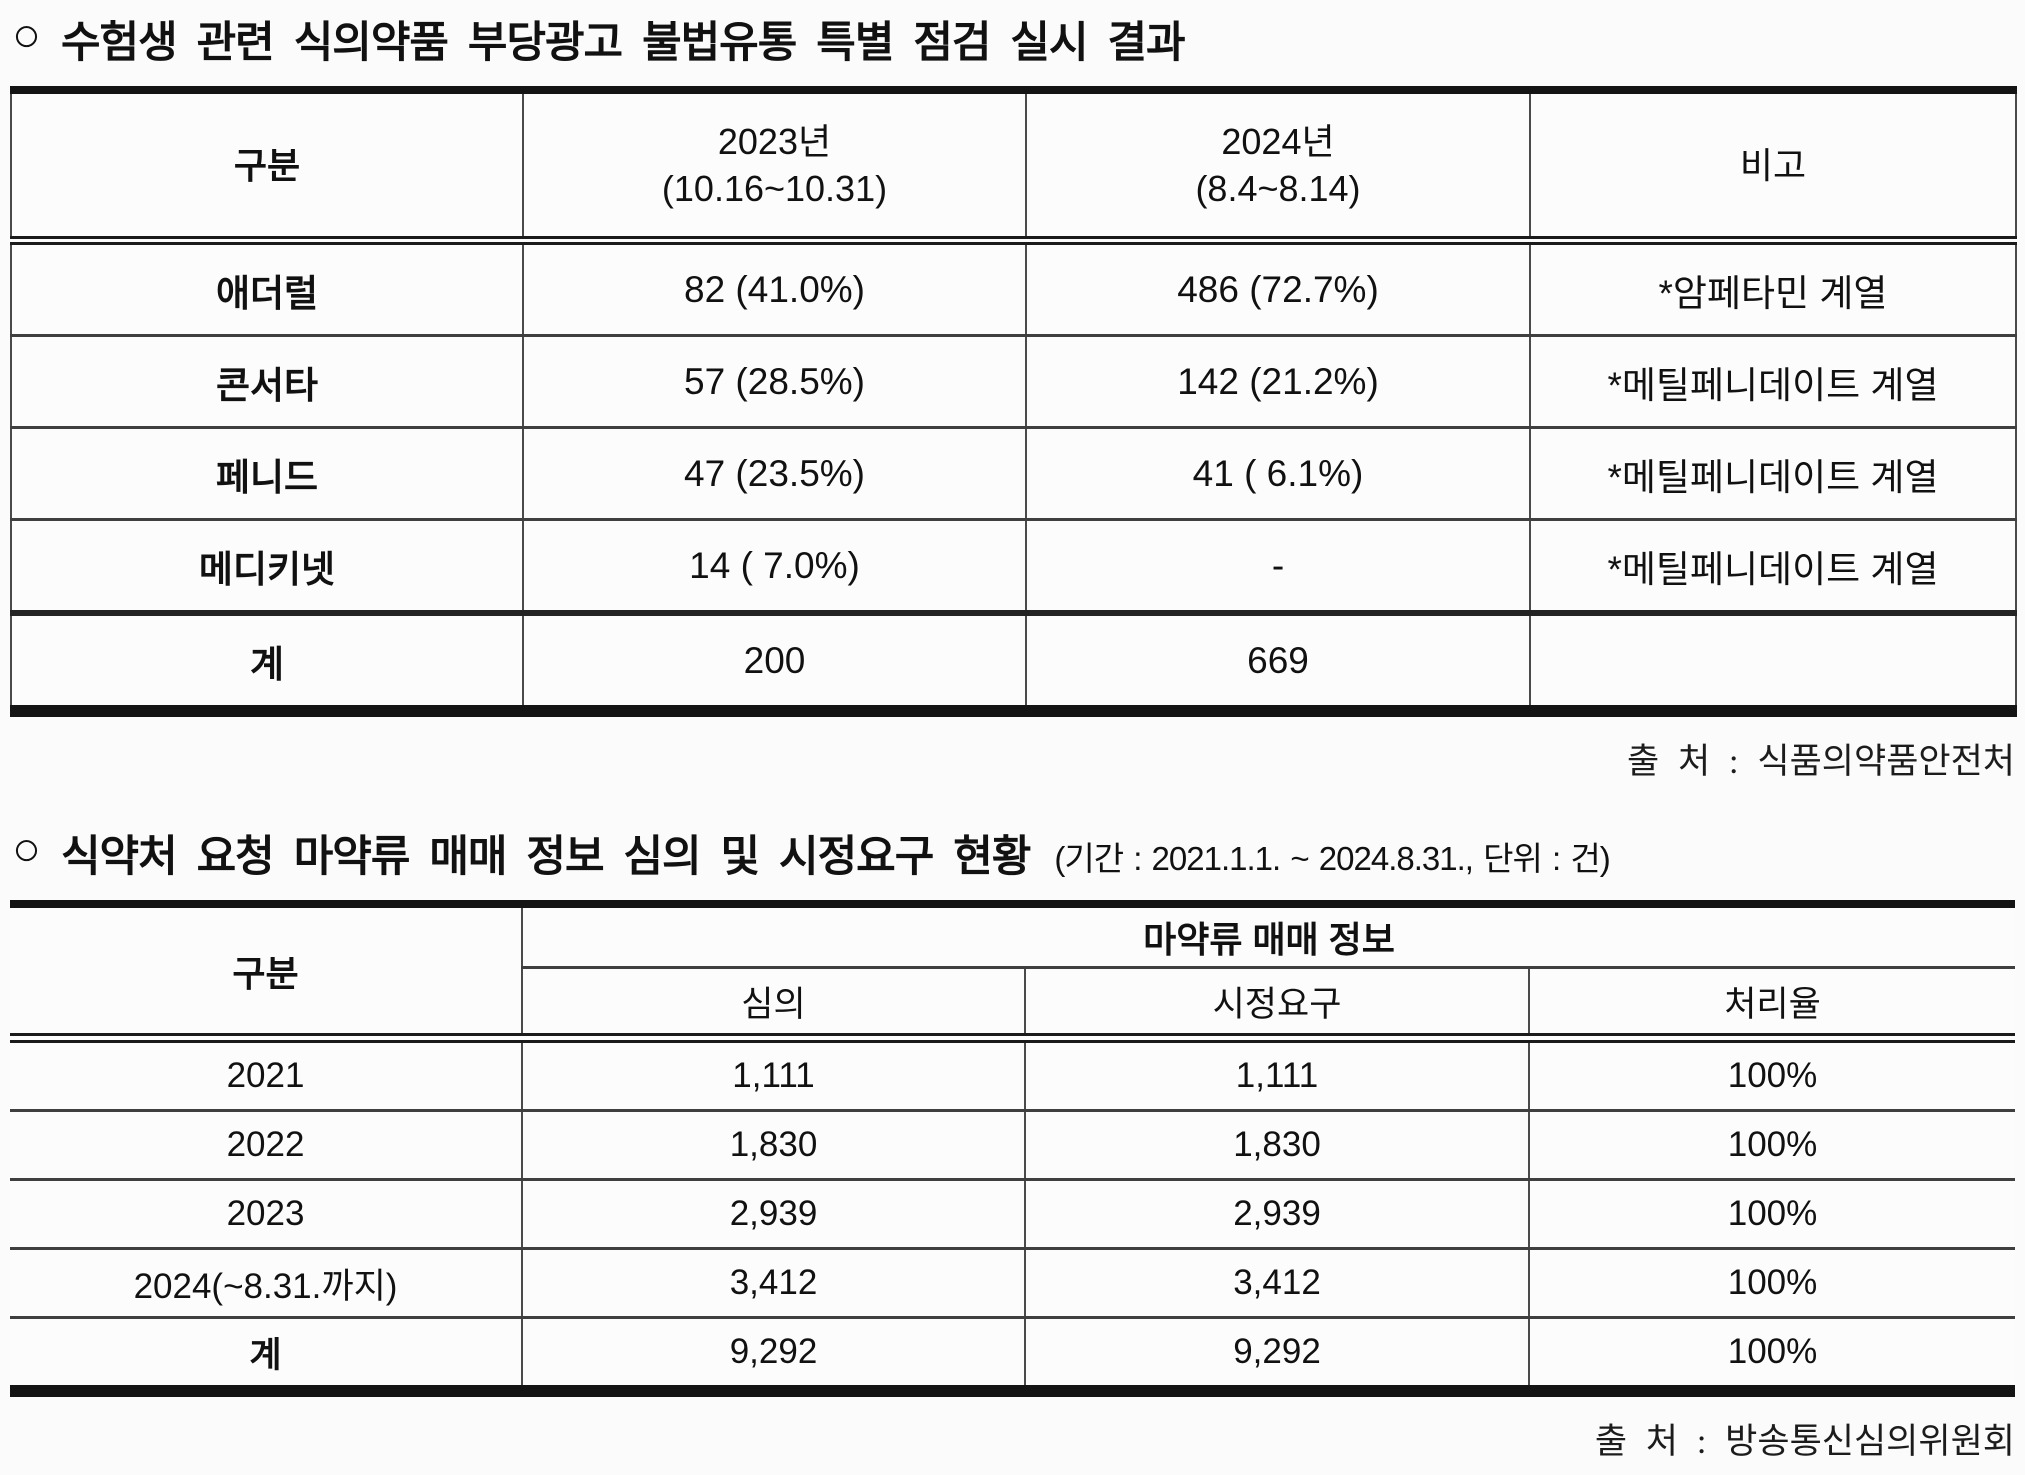  I want to click on table1-row-penid: 페니드 47 (23.5%) 41 ( 6.1%) *메틸페니데이트 계열, so click(1013, 474).